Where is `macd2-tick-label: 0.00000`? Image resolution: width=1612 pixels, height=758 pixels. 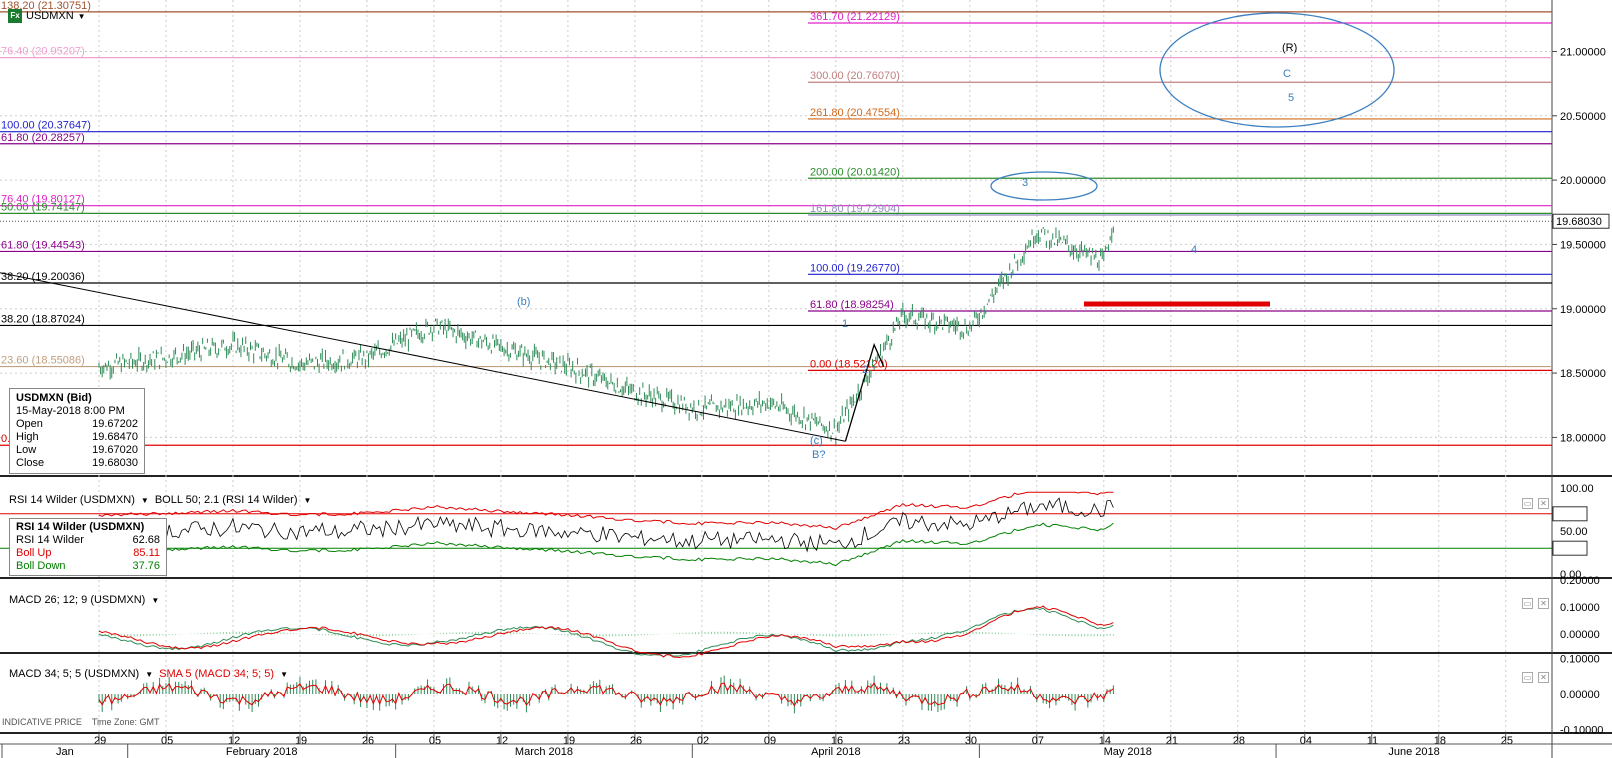 macd2-tick-label: 0.00000 is located at coordinates (1580, 695).